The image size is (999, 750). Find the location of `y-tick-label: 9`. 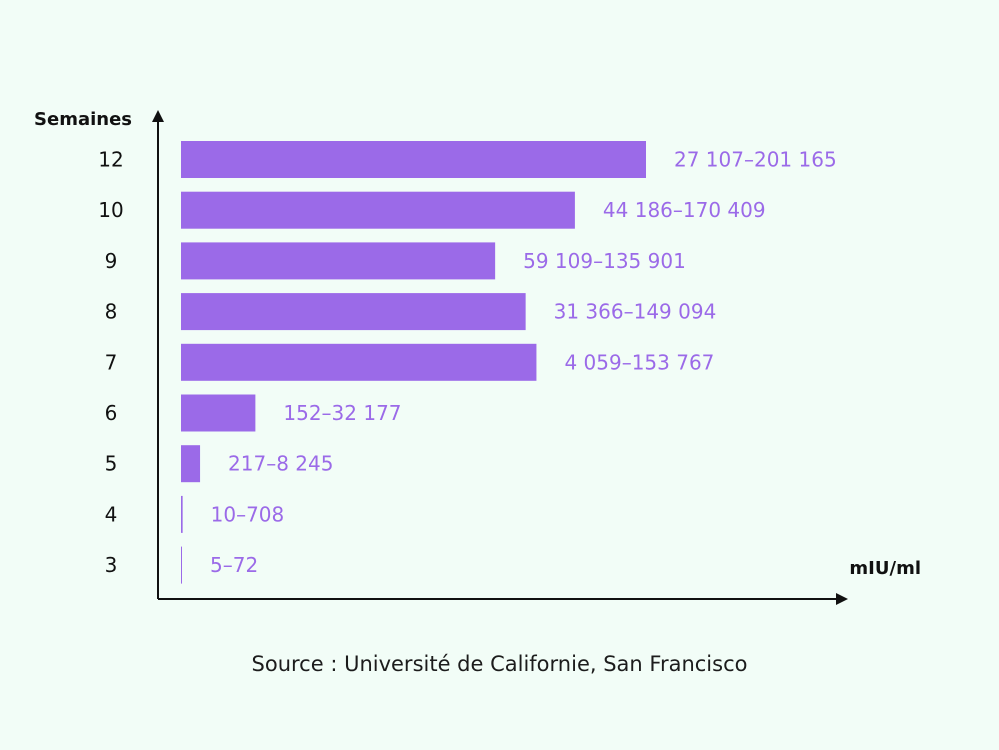

y-tick-label: 9 is located at coordinates (111, 261).